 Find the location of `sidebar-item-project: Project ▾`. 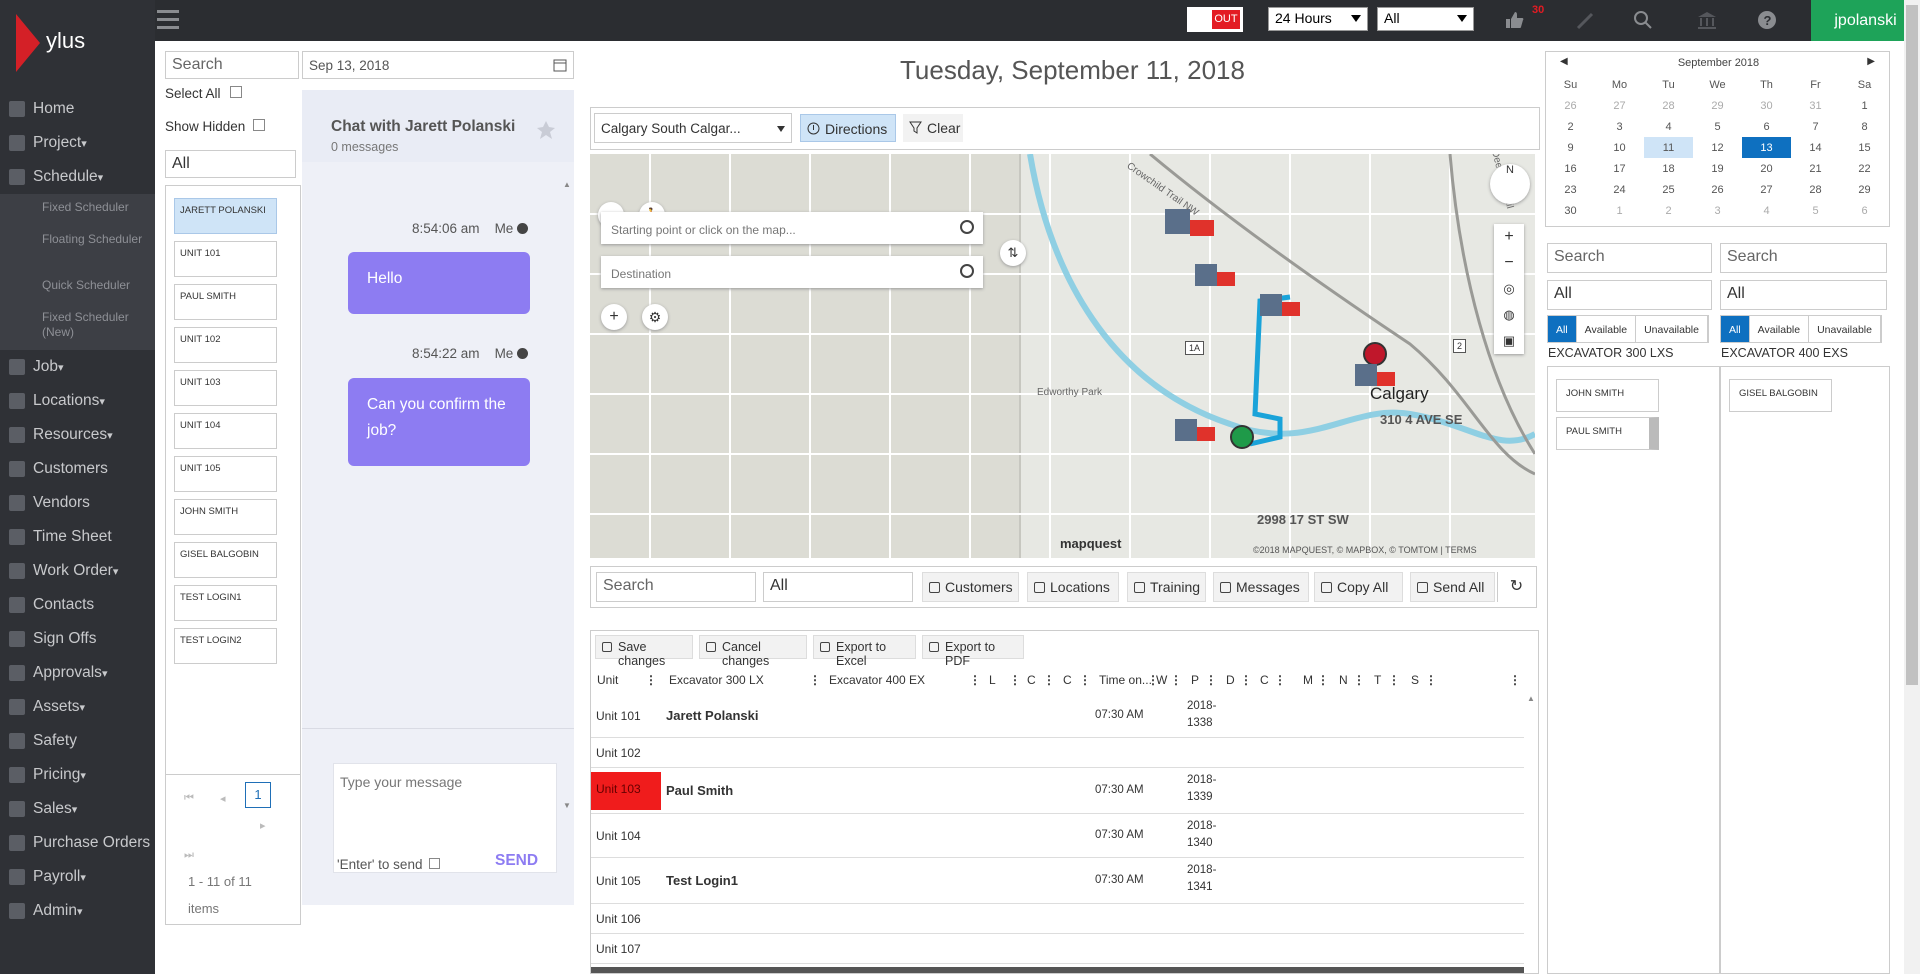

sidebar-item-project: Project ▾ is located at coordinates (77, 143).